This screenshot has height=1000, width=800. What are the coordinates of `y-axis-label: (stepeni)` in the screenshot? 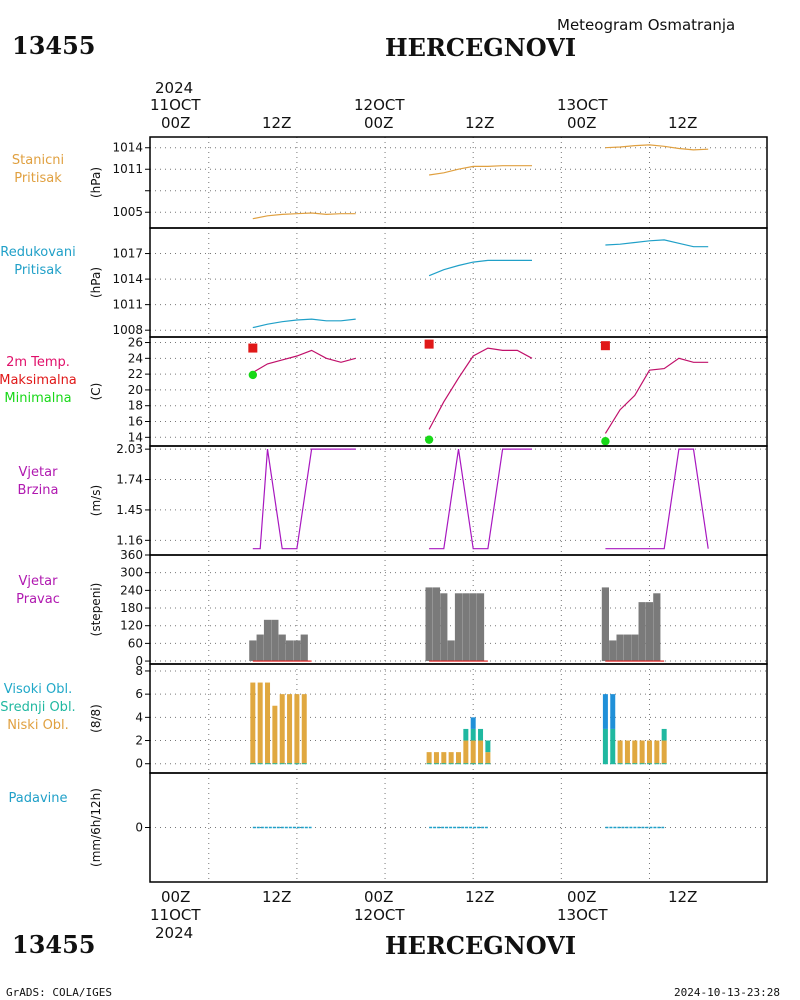 It's located at (96, 610).